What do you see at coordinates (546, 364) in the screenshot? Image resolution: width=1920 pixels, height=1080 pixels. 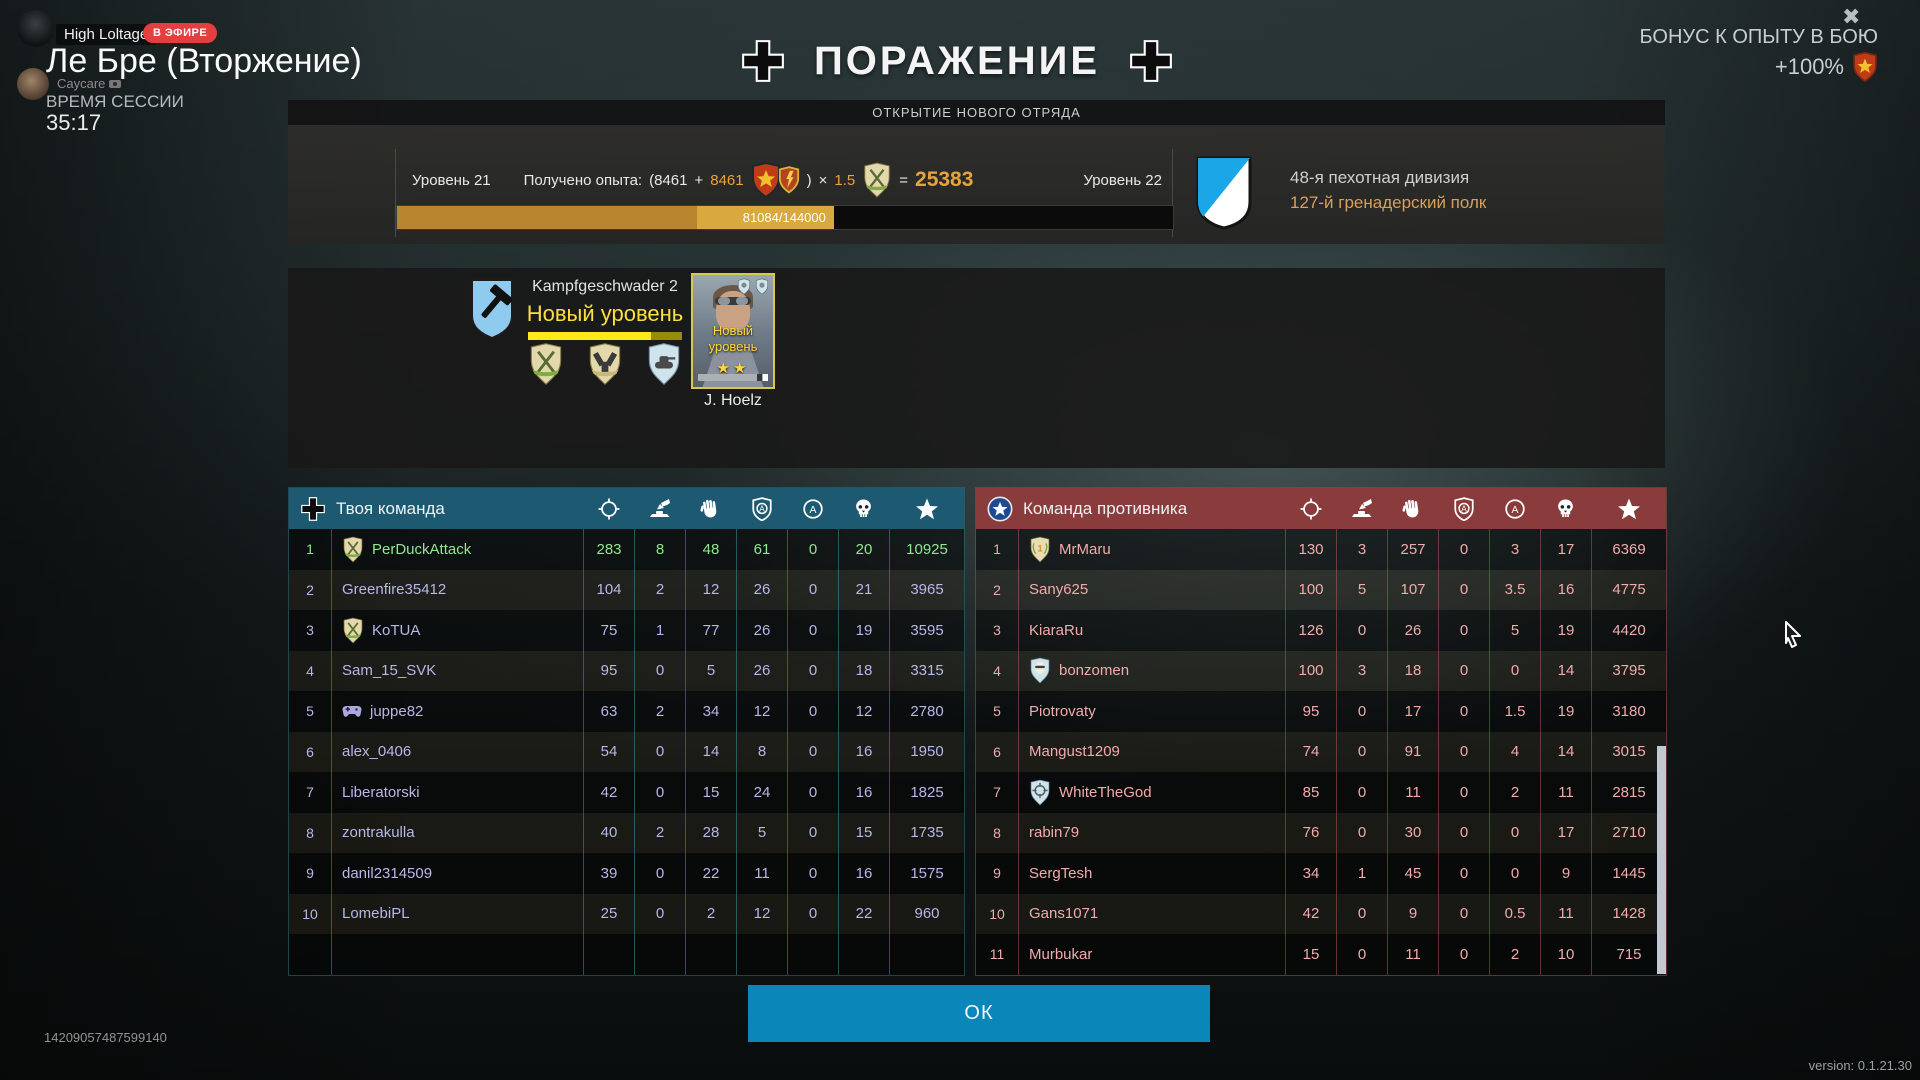 I see `rifles-badge-icon` at bounding box center [546, 364].